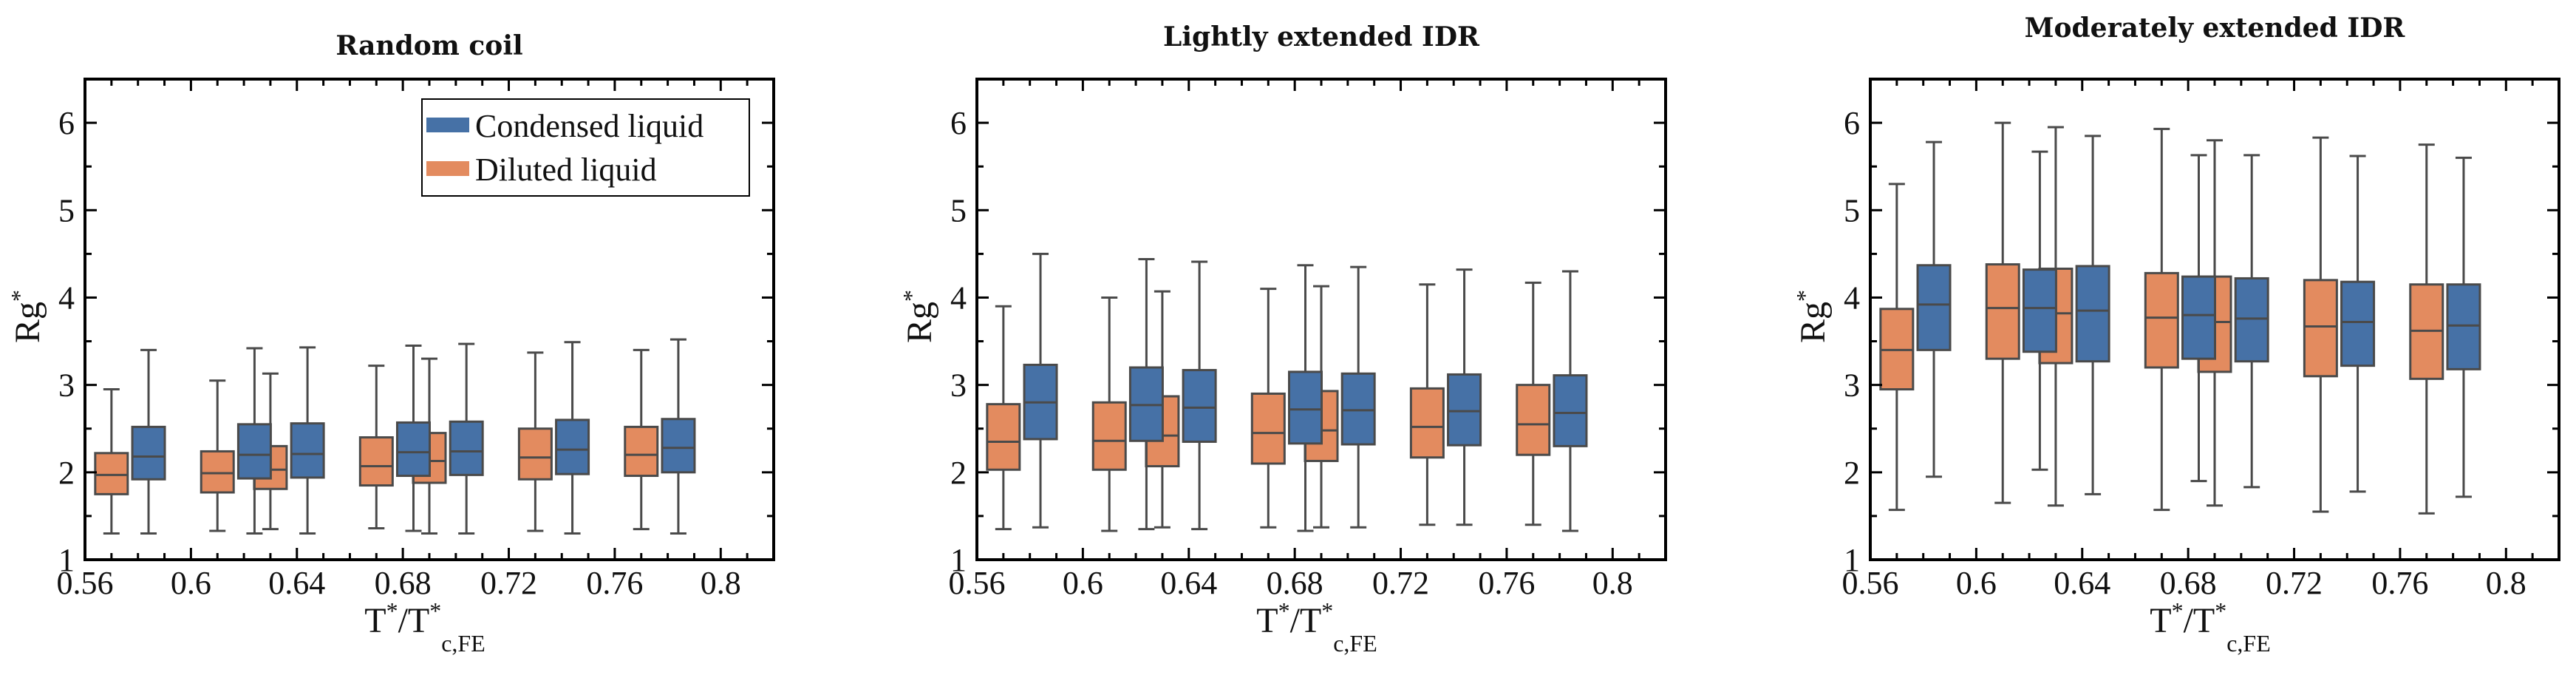 The height and width of the screenshot is (678, 2576). Describe the element at coordinates (66, 297) in the screenshot. I see `y-tick-label: 4` at that location.